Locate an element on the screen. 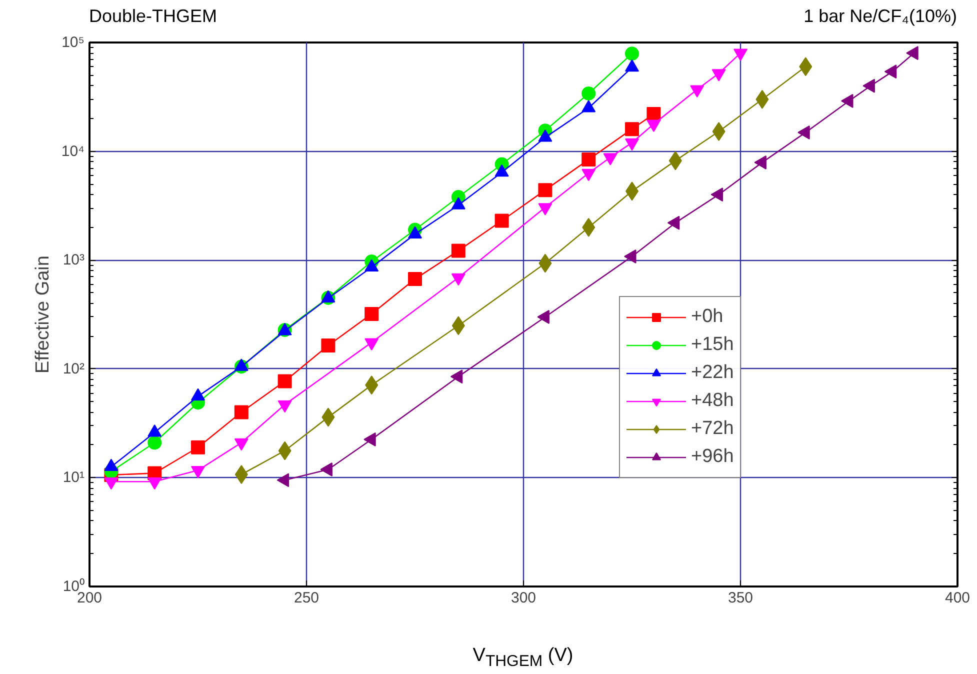  legend-label: +96h is located at coordinates (712, 457).